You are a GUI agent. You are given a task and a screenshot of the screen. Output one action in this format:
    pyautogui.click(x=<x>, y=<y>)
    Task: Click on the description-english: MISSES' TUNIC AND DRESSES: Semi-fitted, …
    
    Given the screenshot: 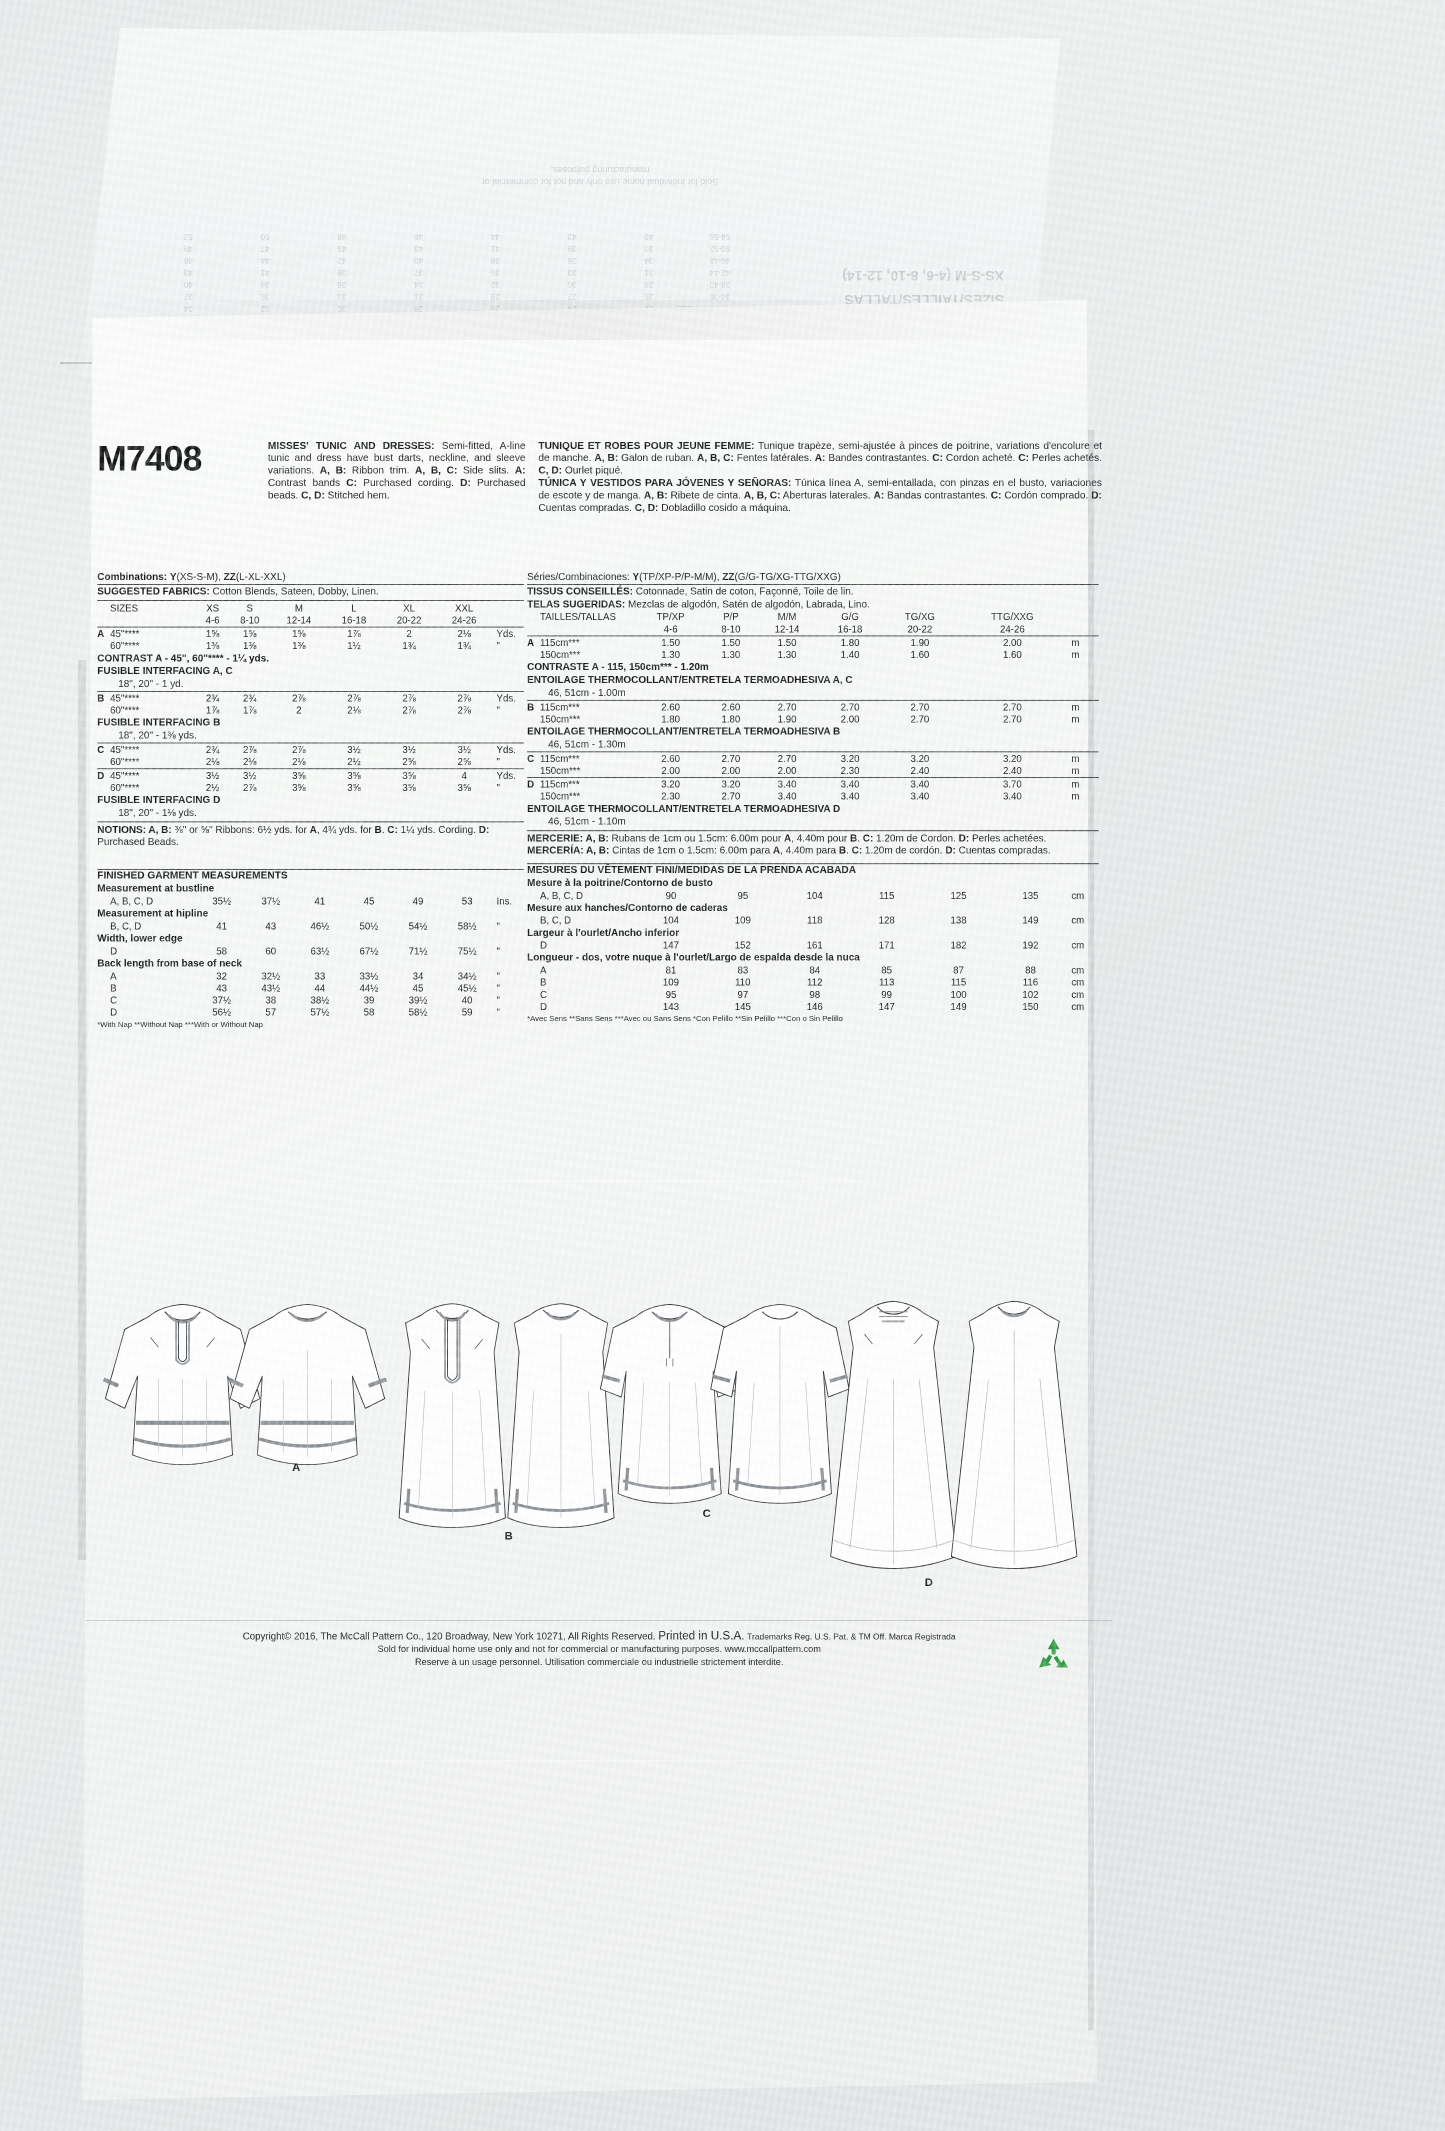 What is the action you would take?
    pyautogui.click(x=396, y=470)
    